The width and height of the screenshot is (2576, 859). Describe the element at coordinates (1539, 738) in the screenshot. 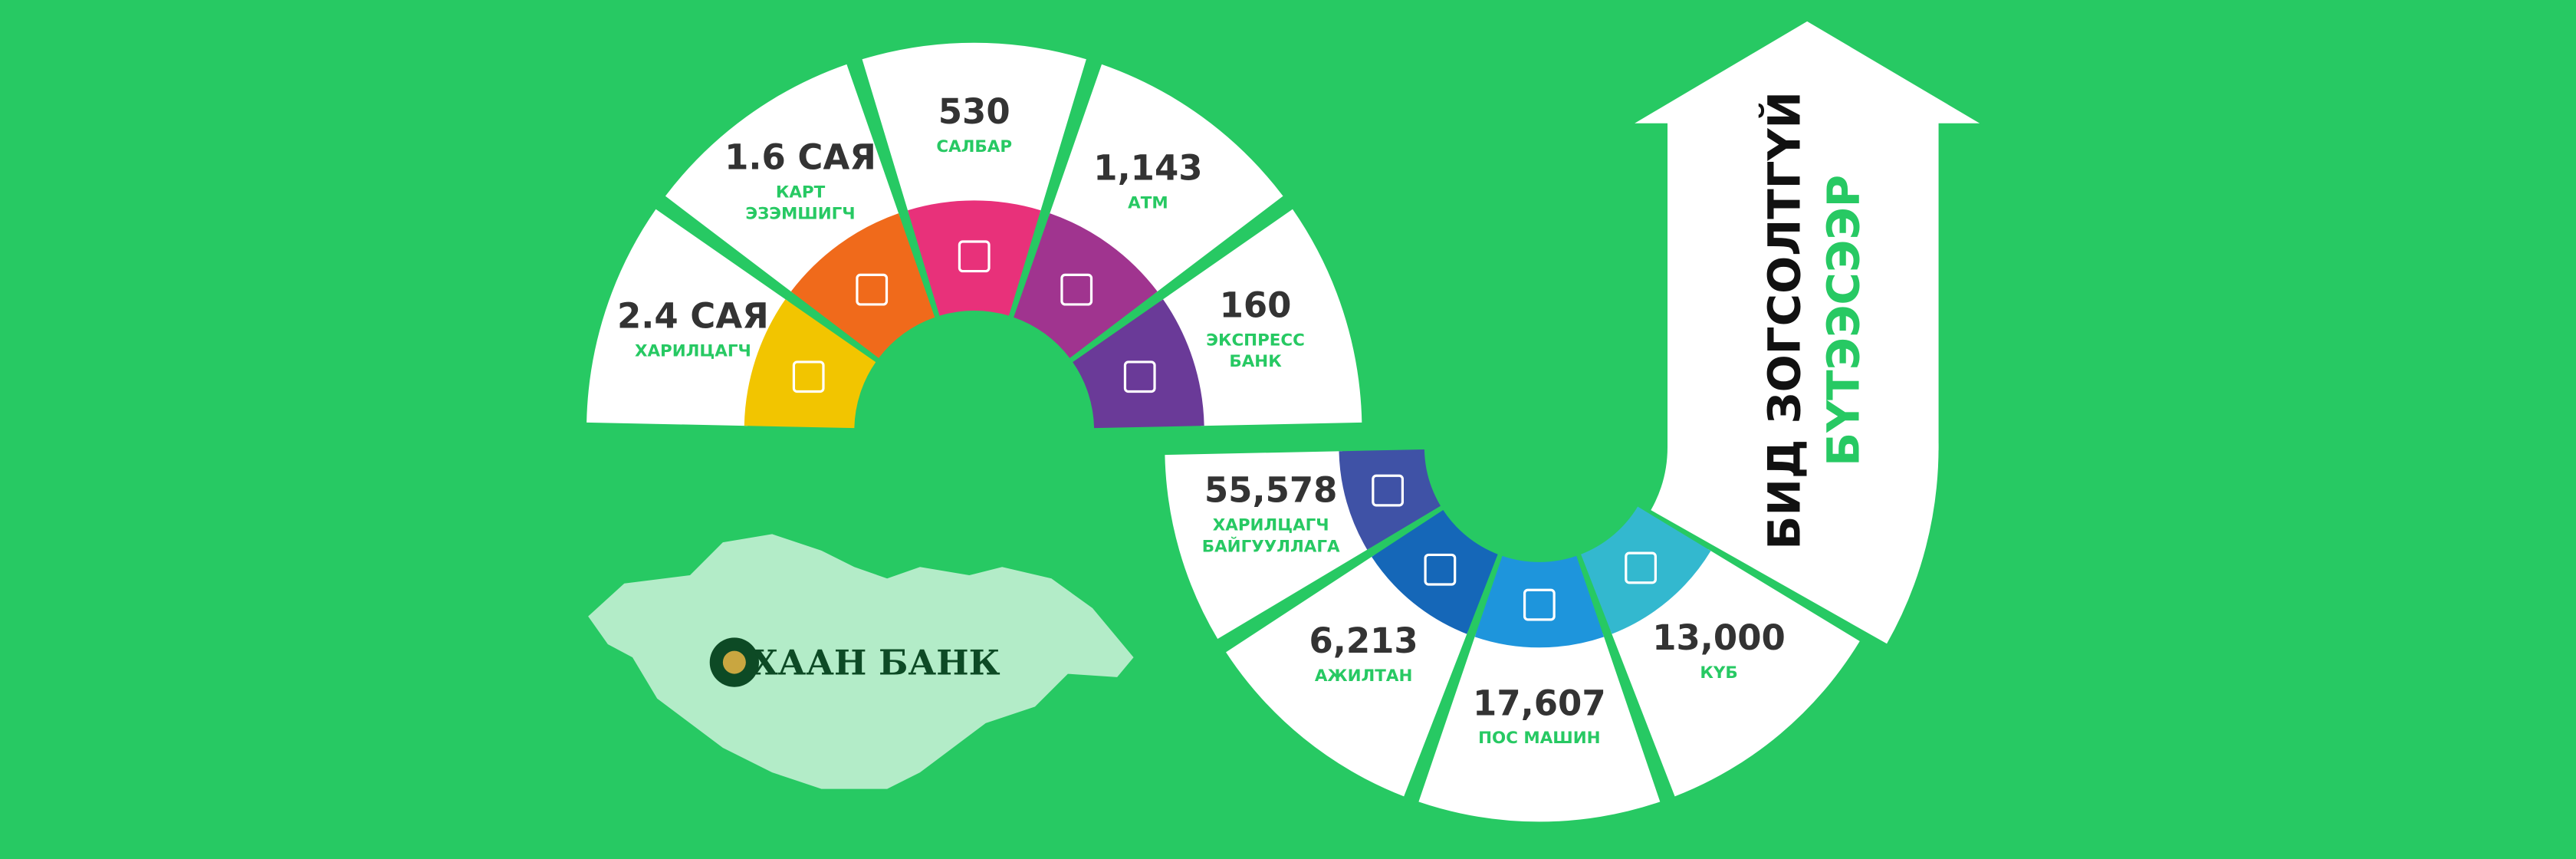

I see `stat-label: ПОС МАШИН` at that location.